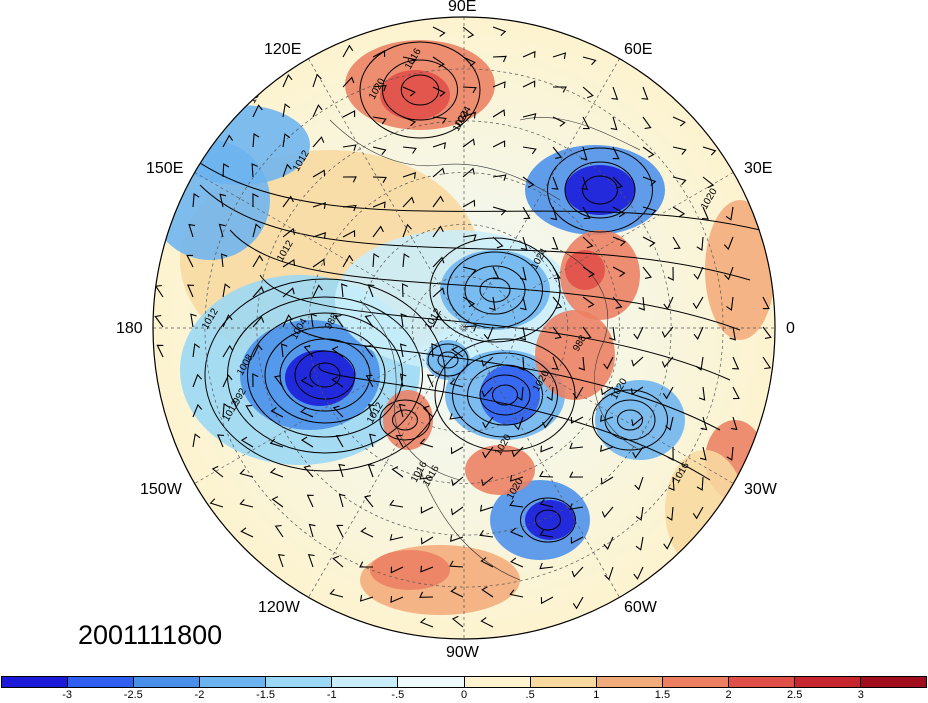  Describe the element at coordinates (790, 328) in the screenshot. I see `lon-label-0: 0` at that location.